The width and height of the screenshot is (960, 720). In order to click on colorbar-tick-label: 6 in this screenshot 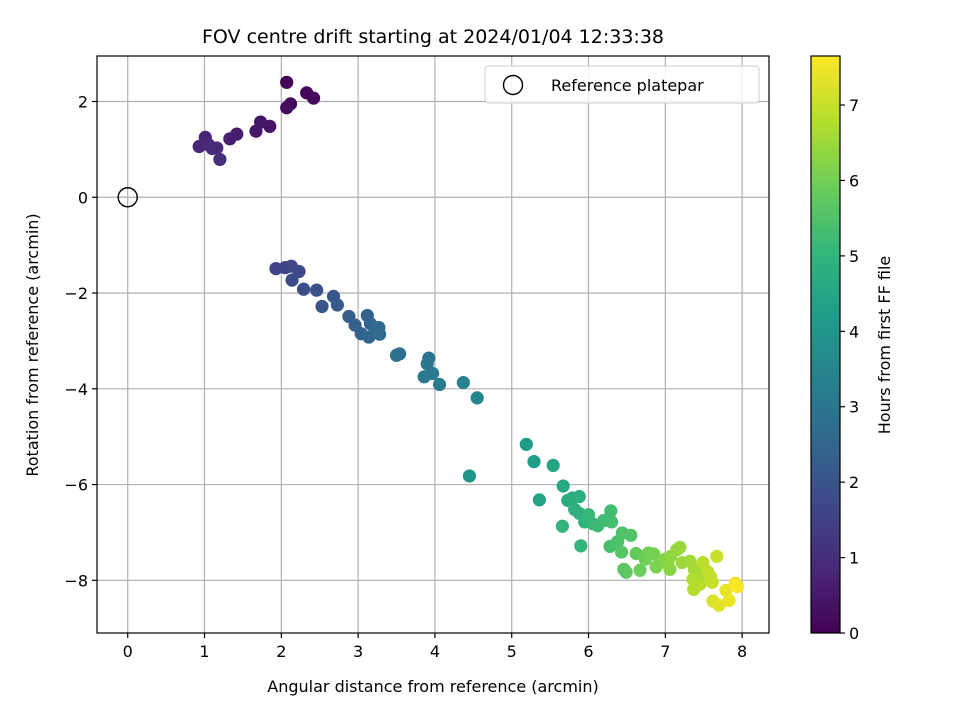, I will do `click(854, 180)`.